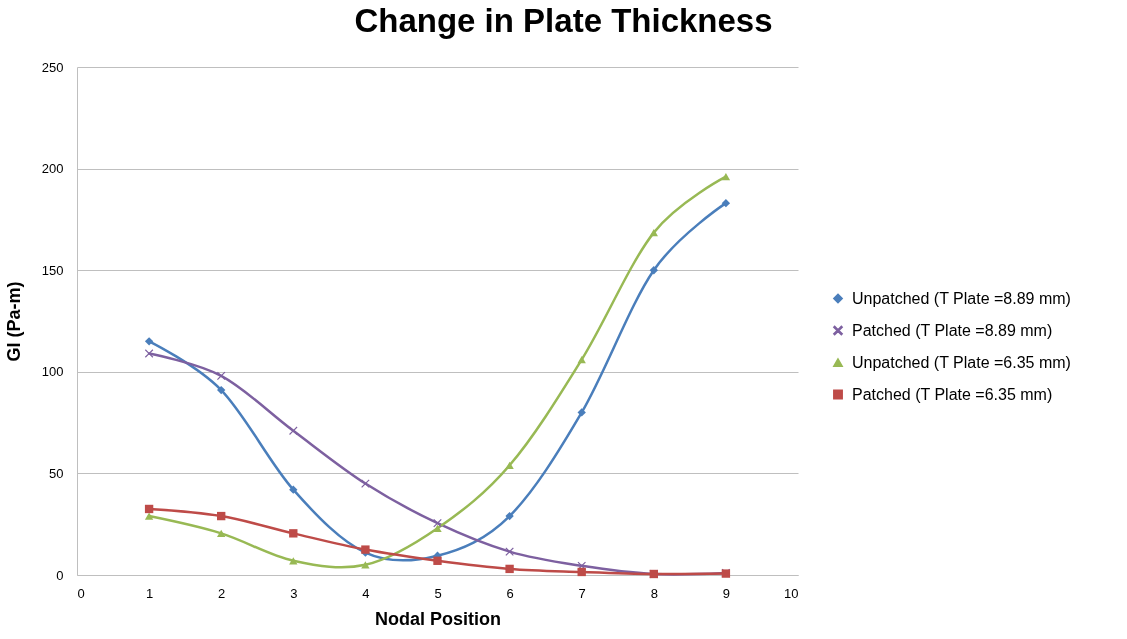  Describe the element at coordinates (56, 473) in the screenshot. I see `y-tick-label: 50` at that location.